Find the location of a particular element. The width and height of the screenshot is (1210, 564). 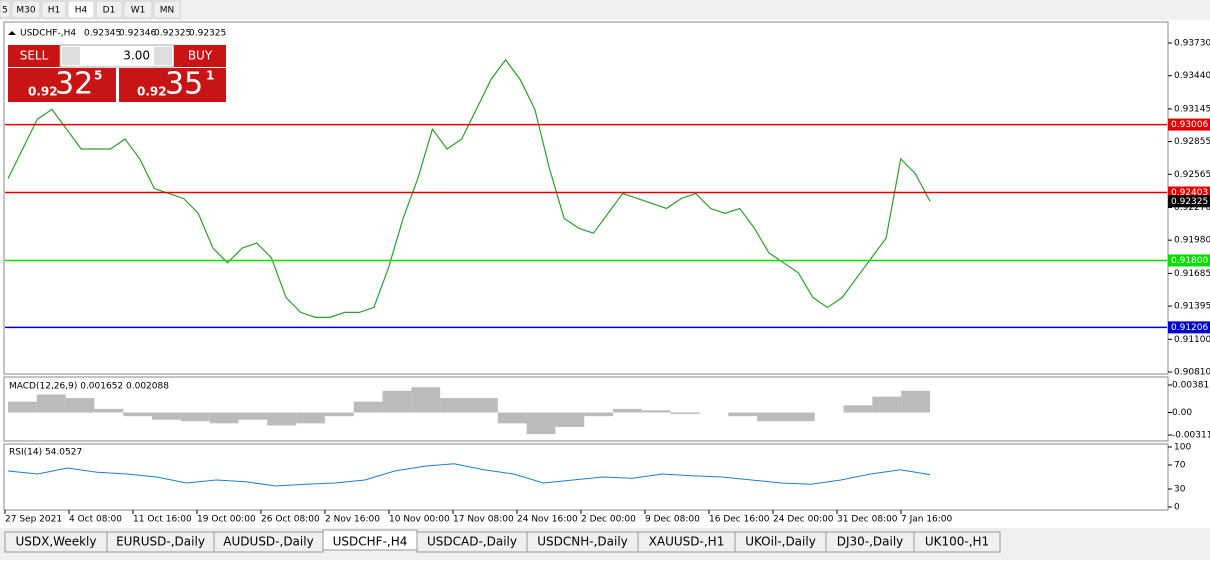

macd-tick-label: 0.00 is located at coordinates (1182, 413).